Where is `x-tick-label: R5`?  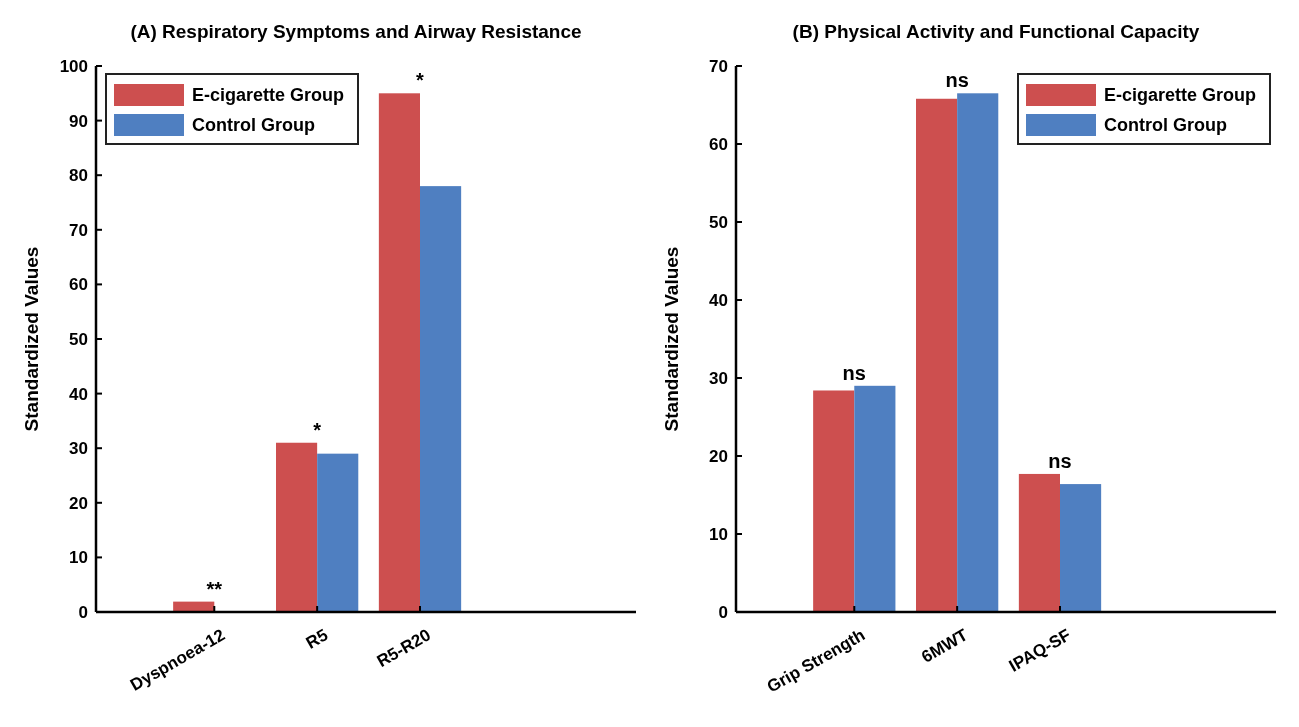
x-tick-label: R5 is located at coordinates (317, 639).